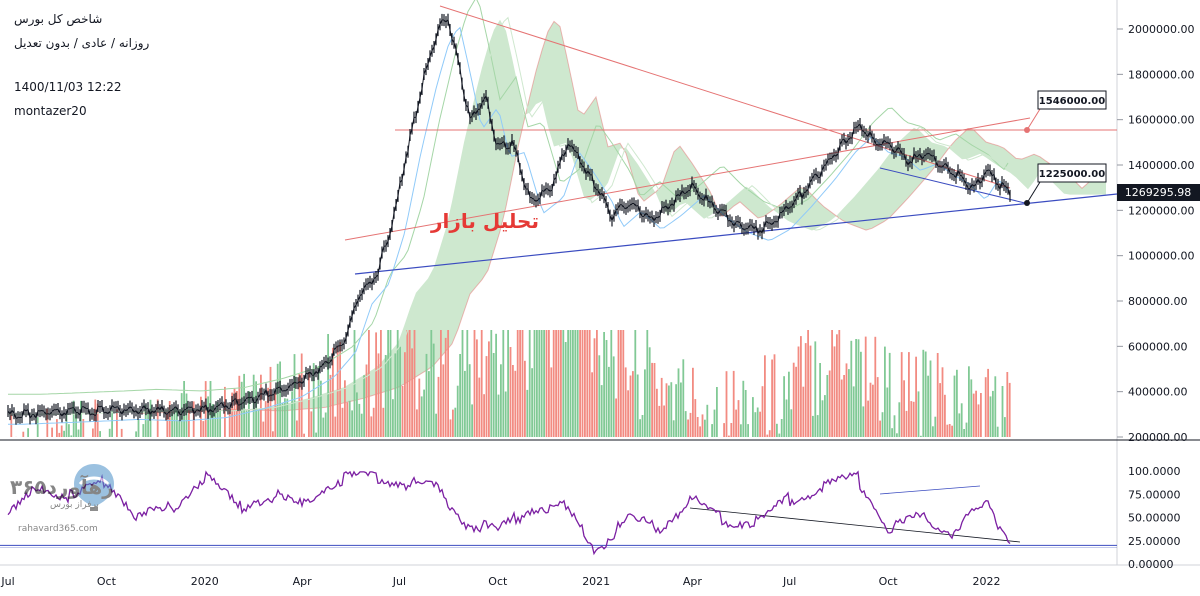  I want to click on support-trendline, so click(736, 234).